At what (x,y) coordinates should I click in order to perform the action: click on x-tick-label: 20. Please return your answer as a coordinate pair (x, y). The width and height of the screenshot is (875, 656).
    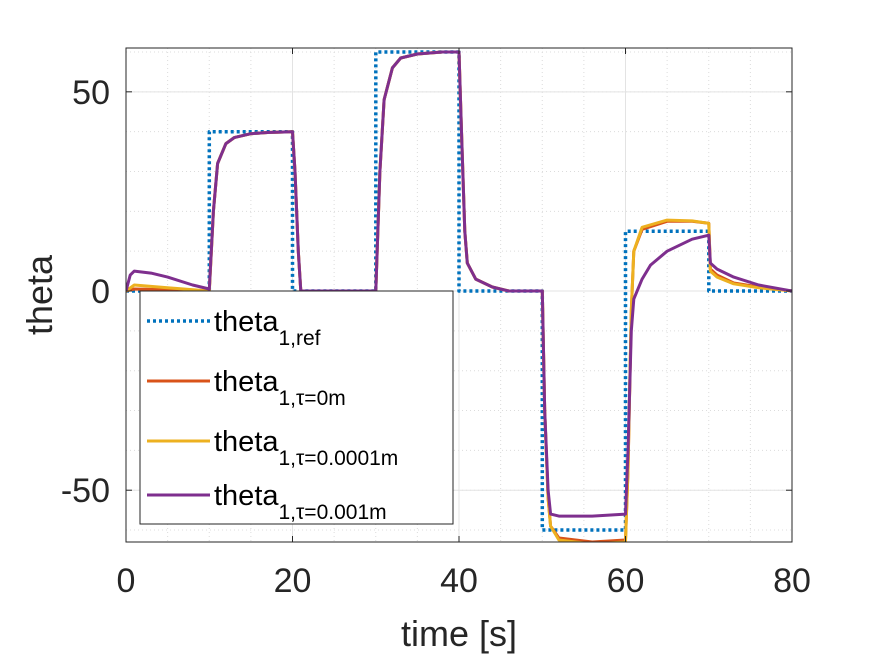
    Looking at the image, I should click on (293, 581).